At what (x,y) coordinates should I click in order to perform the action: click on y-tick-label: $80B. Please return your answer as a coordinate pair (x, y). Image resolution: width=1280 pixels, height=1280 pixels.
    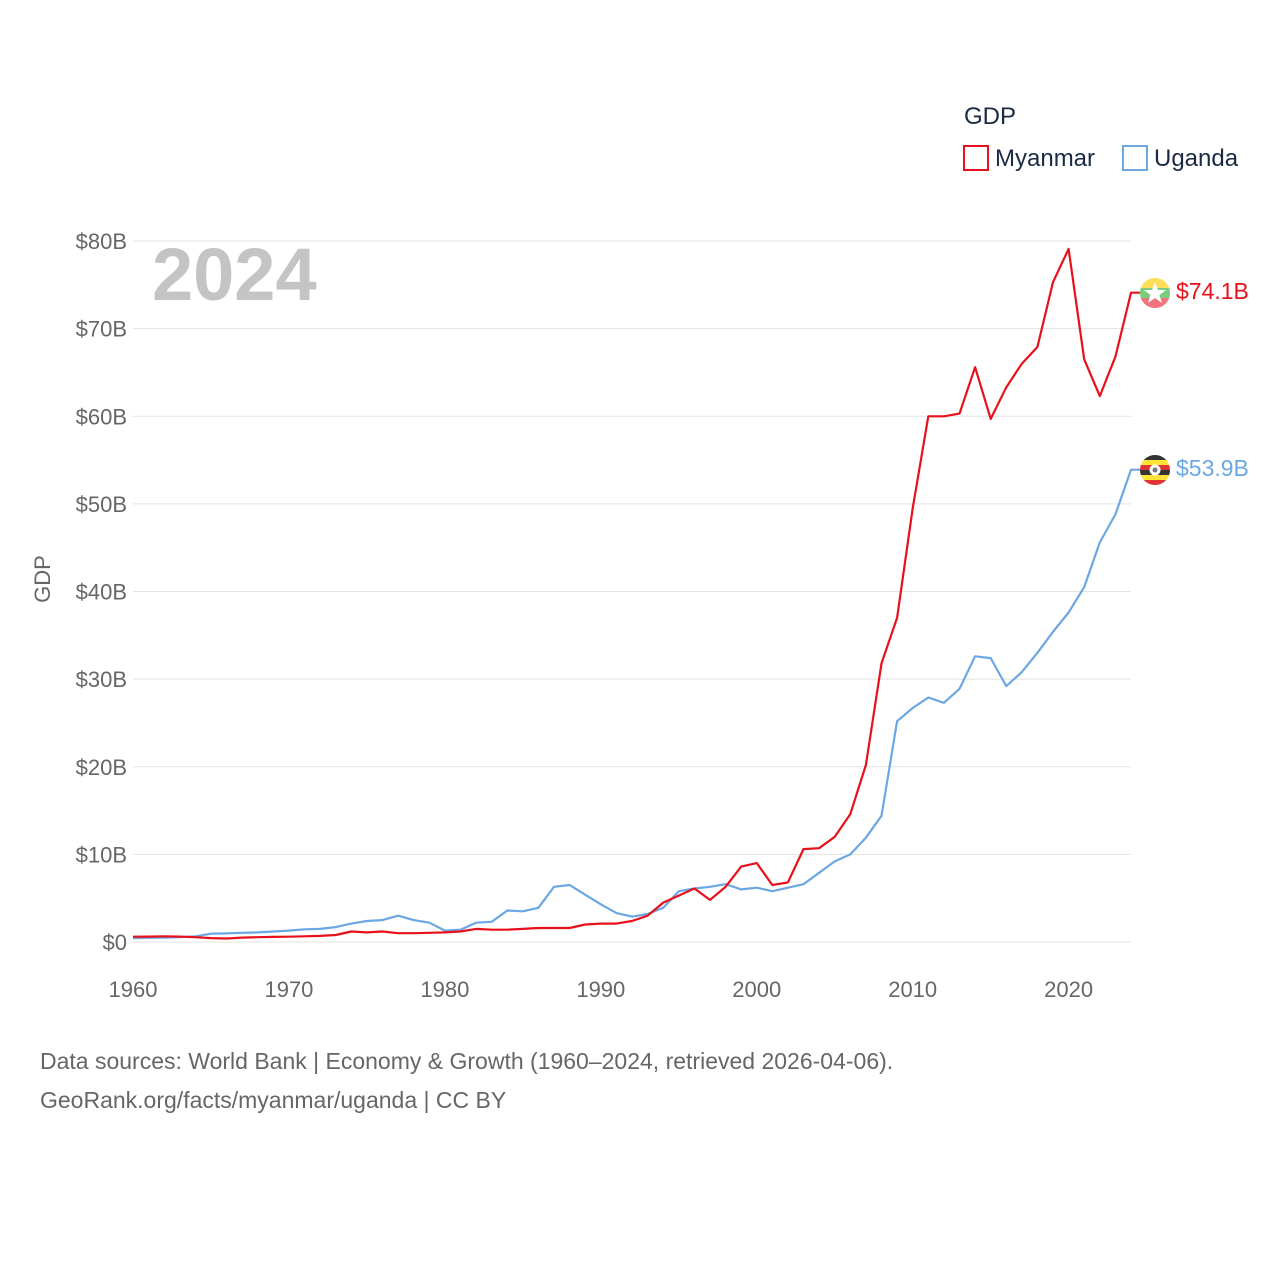
    Looking at the image, I should click on (101, 241).